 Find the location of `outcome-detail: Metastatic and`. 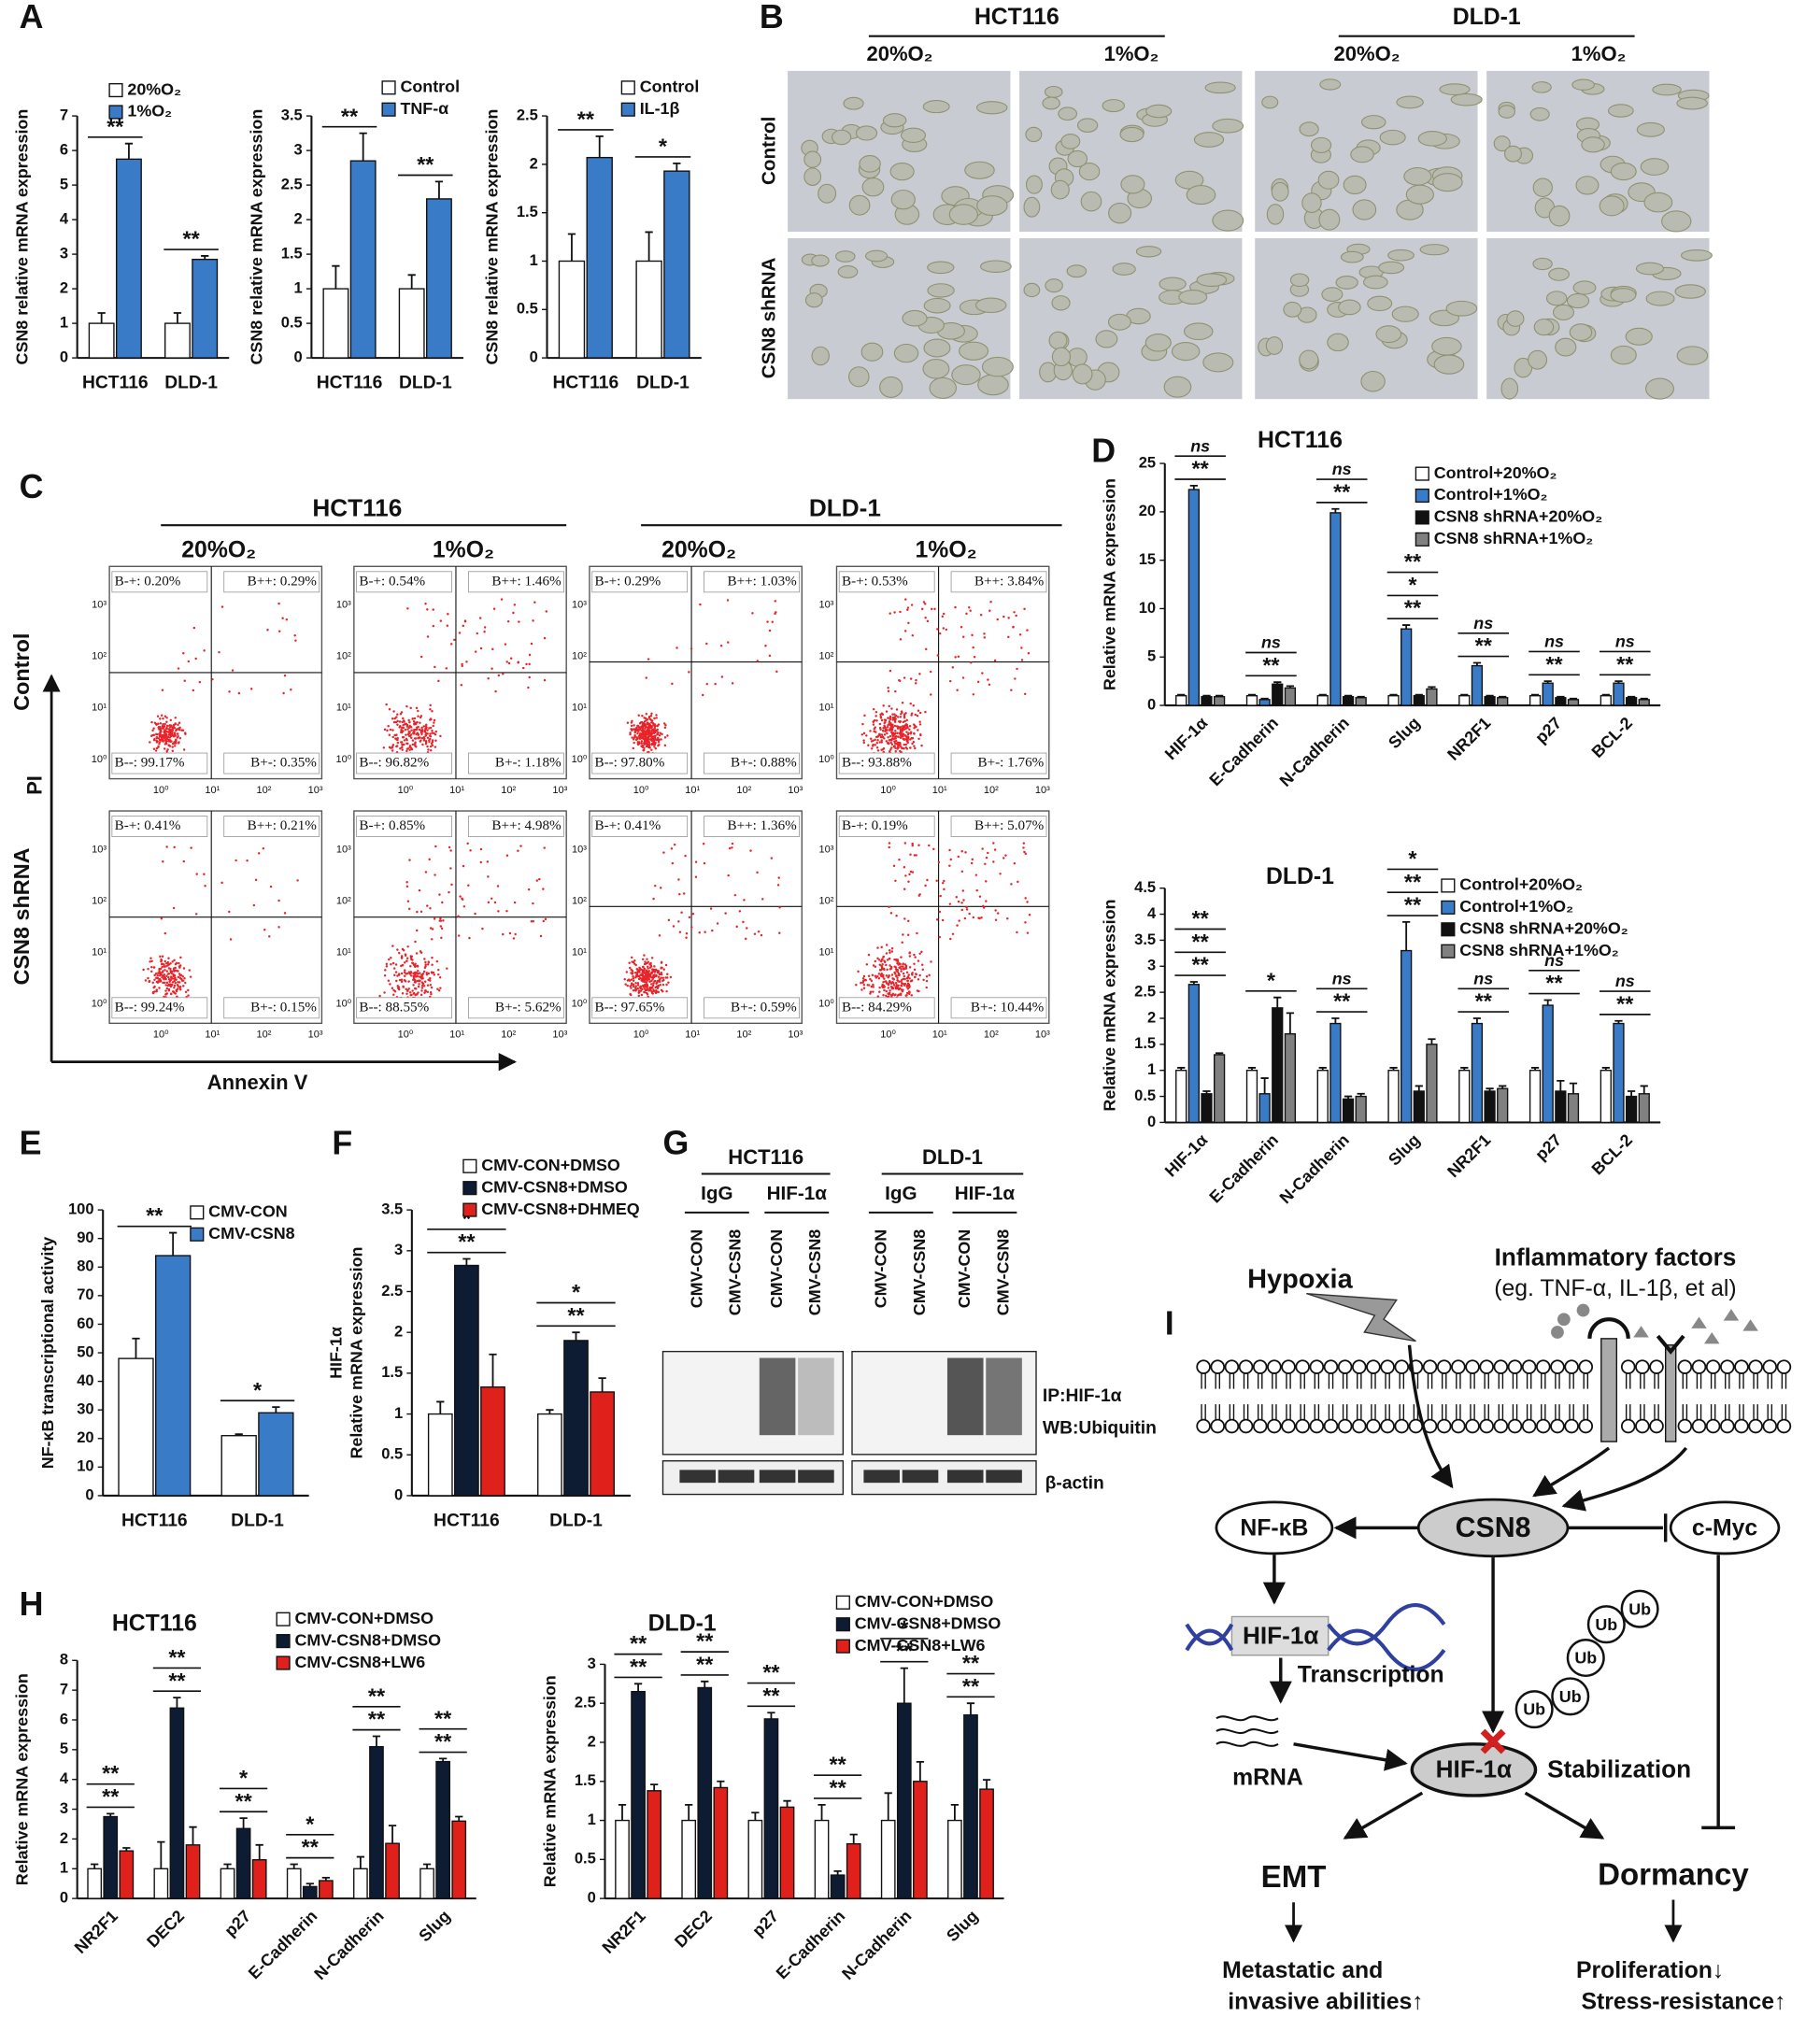

outcome-detail: Metastatic and is located at coordinates (1302, 1970).